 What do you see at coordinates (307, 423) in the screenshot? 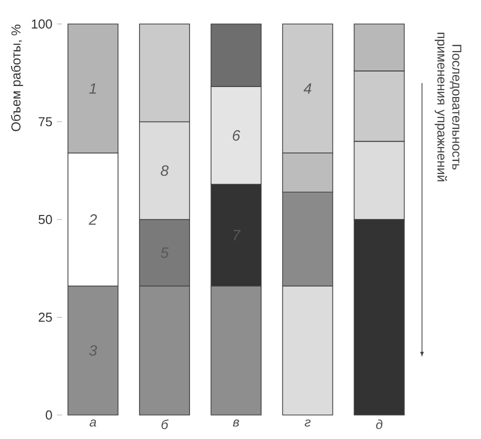
I see `x-tick-label: г` at bounding box center [307, 423].